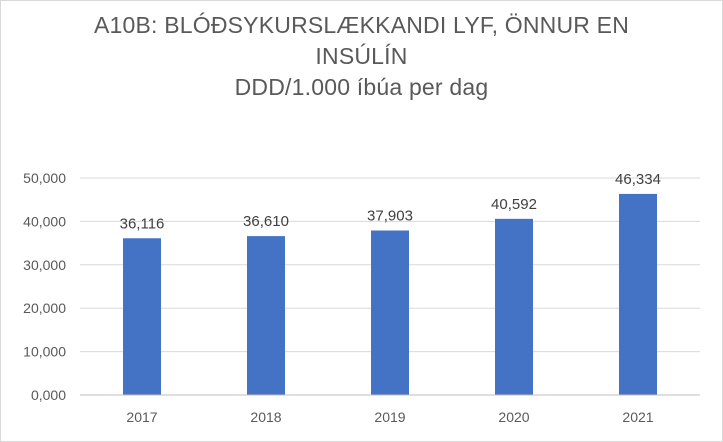  I want to click on bar-2021, so click(638, 294).